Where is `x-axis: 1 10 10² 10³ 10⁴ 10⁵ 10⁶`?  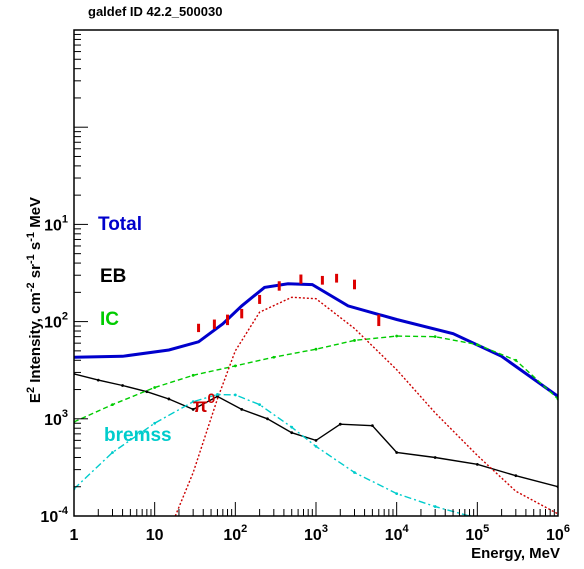 x-axis: 1 10 10² 10³ 10⁴ 10⁵ 10⁶ is located at coordinates (320, 523).